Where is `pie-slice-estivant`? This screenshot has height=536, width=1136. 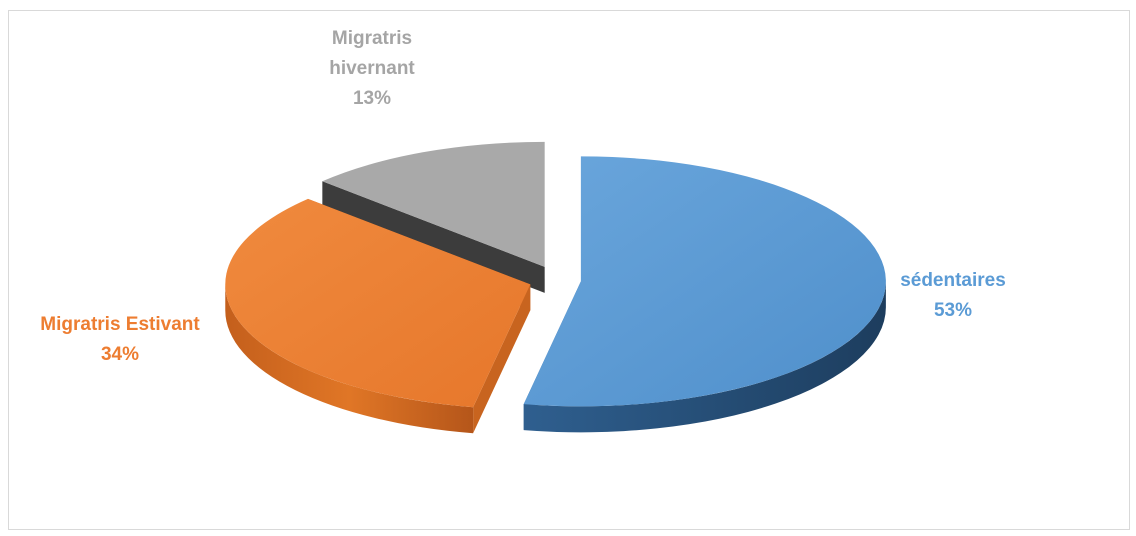 pie-slice-estivant is located at coordinates (378, 316).